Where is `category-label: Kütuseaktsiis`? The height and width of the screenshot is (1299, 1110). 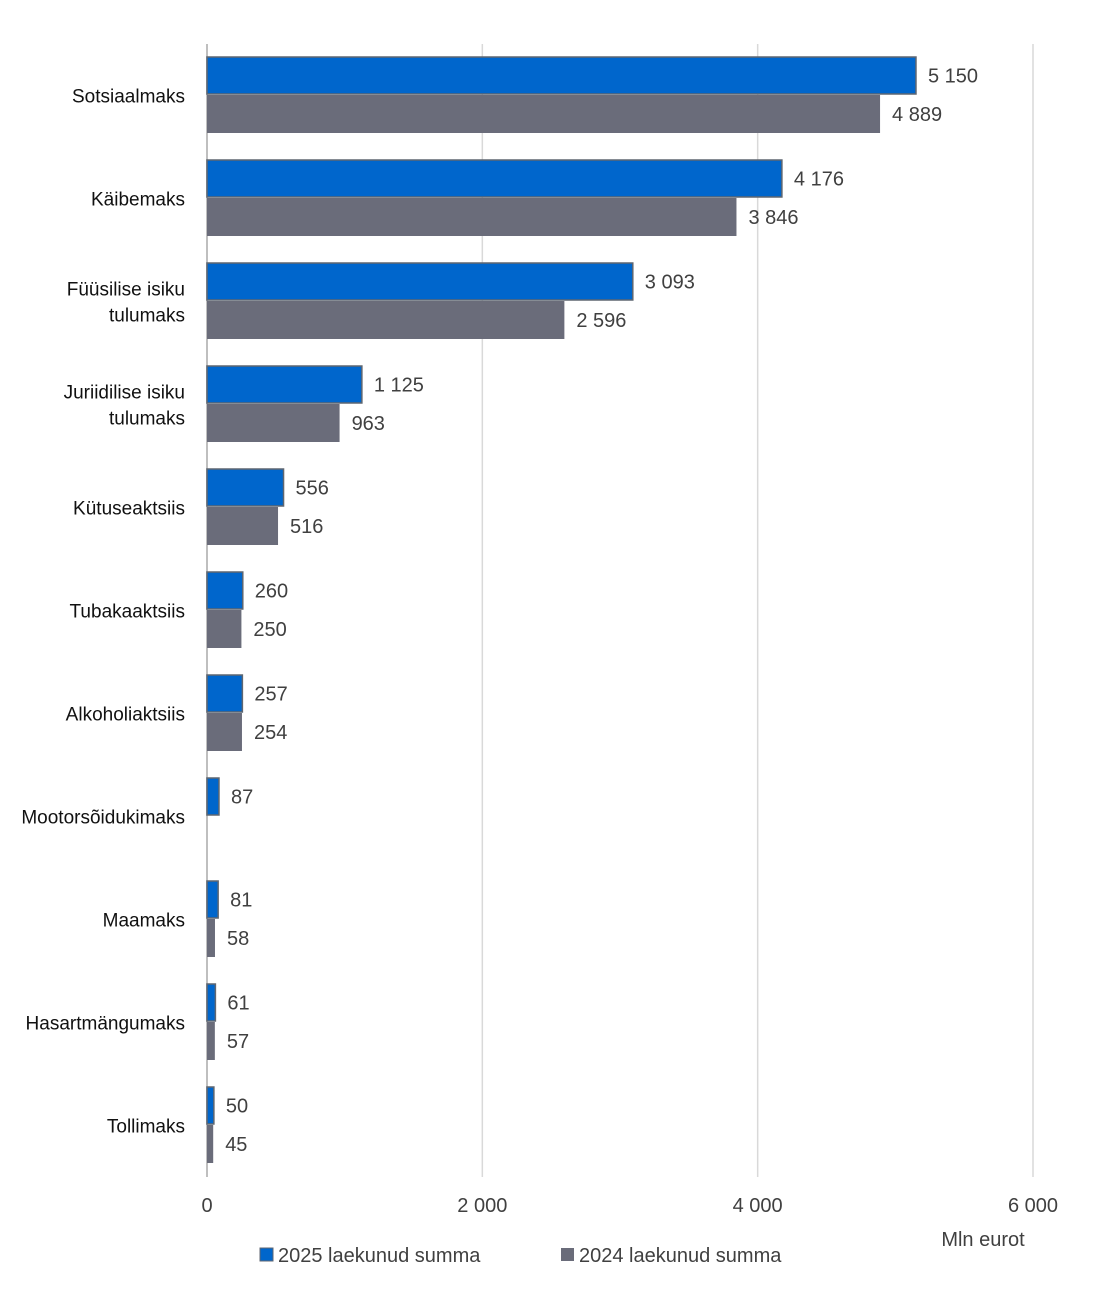 category-label: Kütuseaktsiis is located at coordinates (129, 509).